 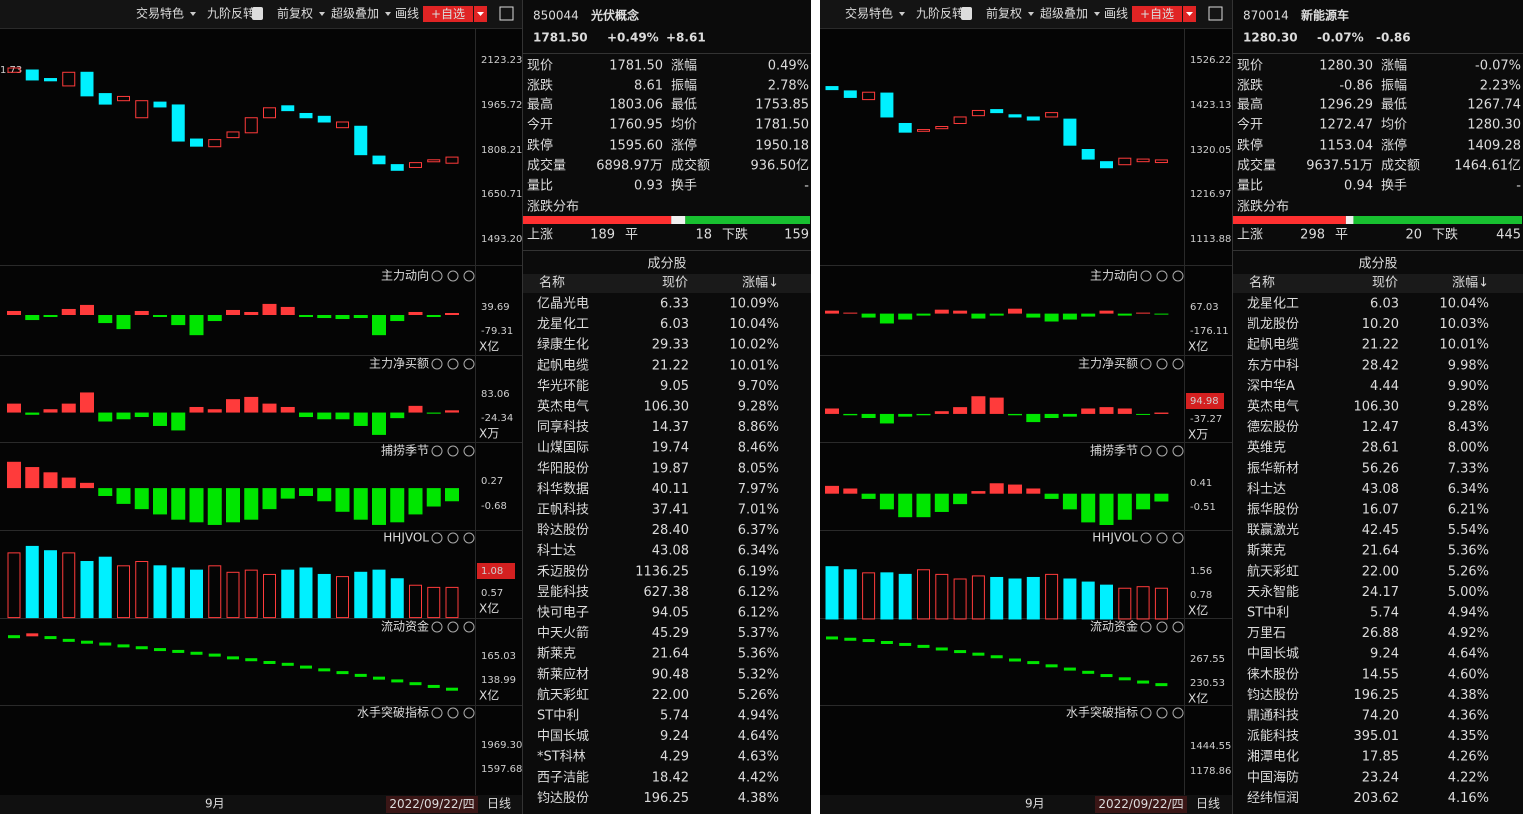 What do you see at coordinates (1273, 530) in the screenshot?
I see `stock-name: 联赢激光` at bounding box center [1273, 530].